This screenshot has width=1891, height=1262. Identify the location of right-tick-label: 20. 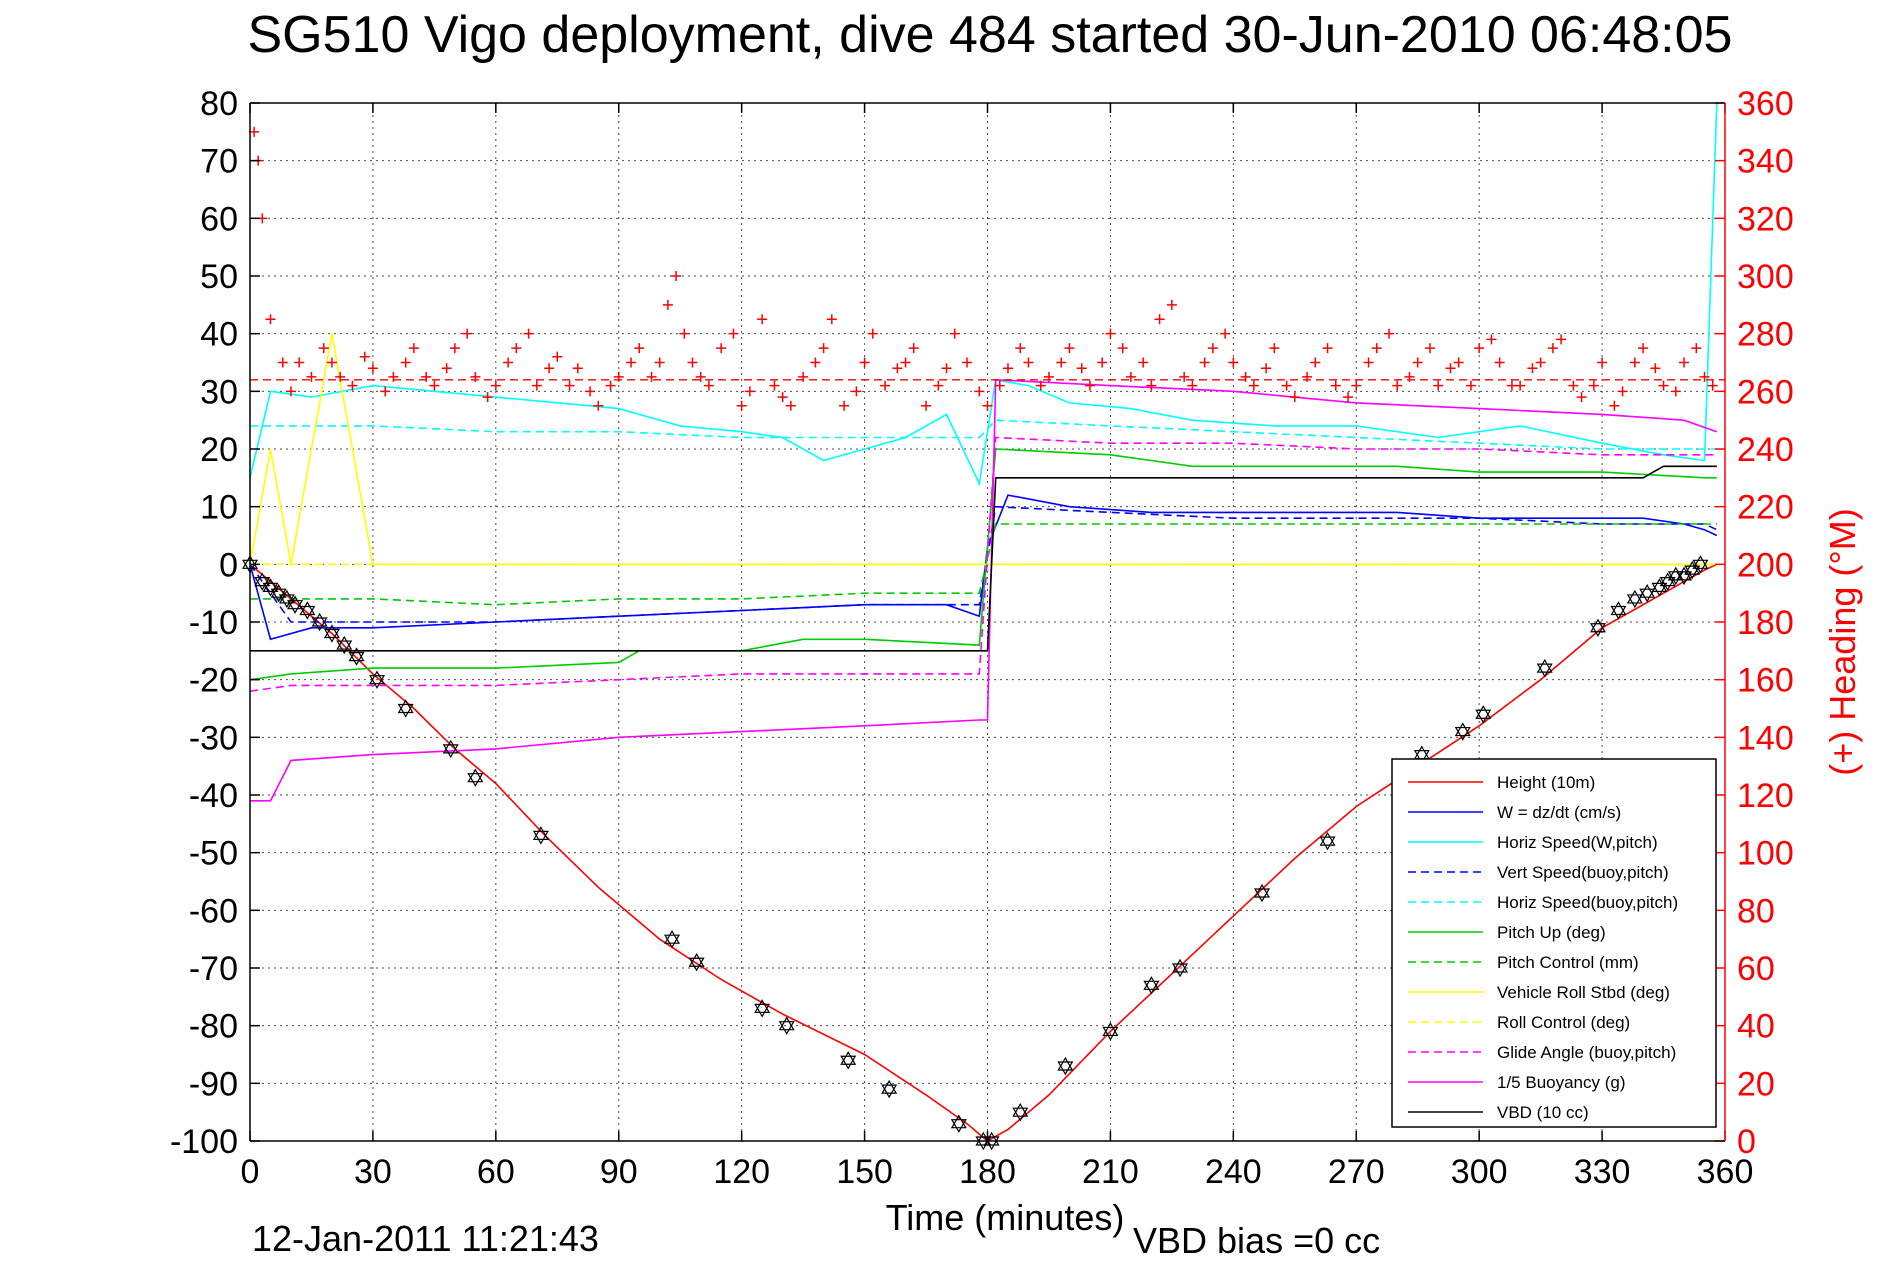
(1756, 1084).